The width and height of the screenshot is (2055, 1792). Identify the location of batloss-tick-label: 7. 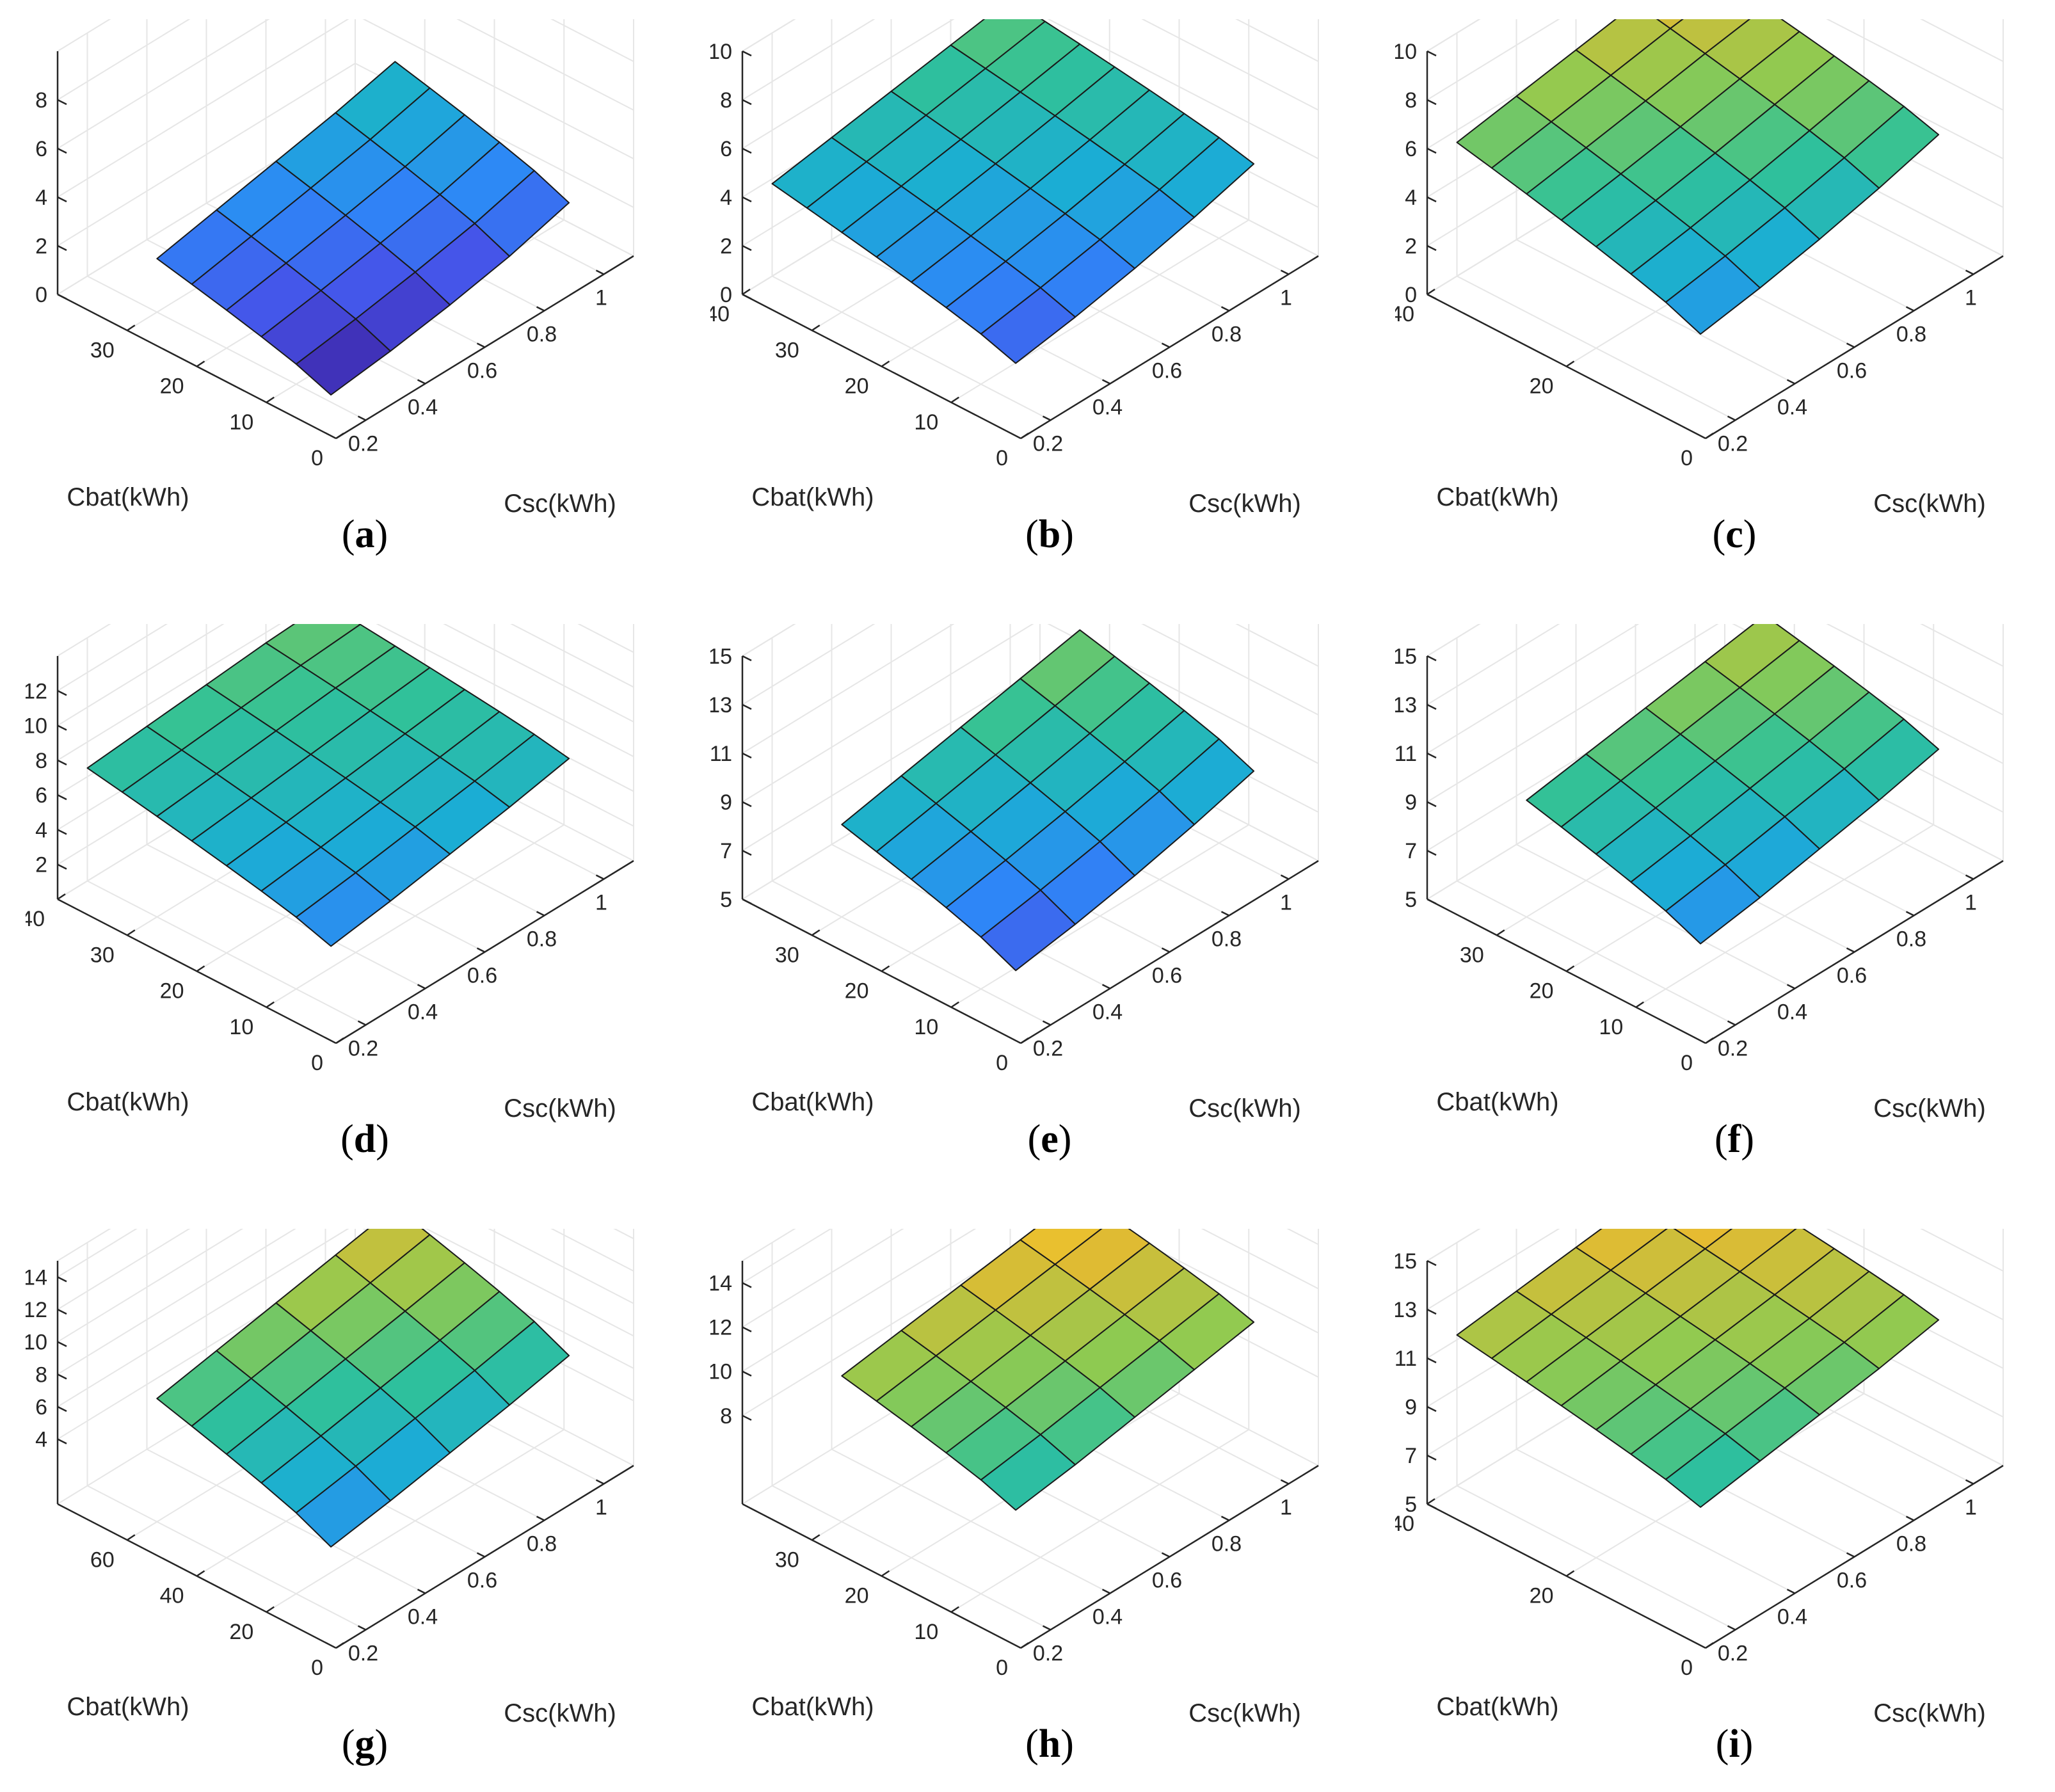
(1411, 851).